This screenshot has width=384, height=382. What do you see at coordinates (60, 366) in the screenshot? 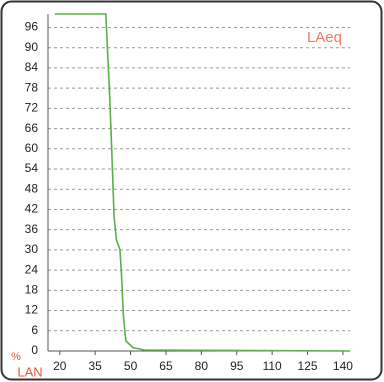
I see `x-tick-label: 20` at bounding box center [60, 366].